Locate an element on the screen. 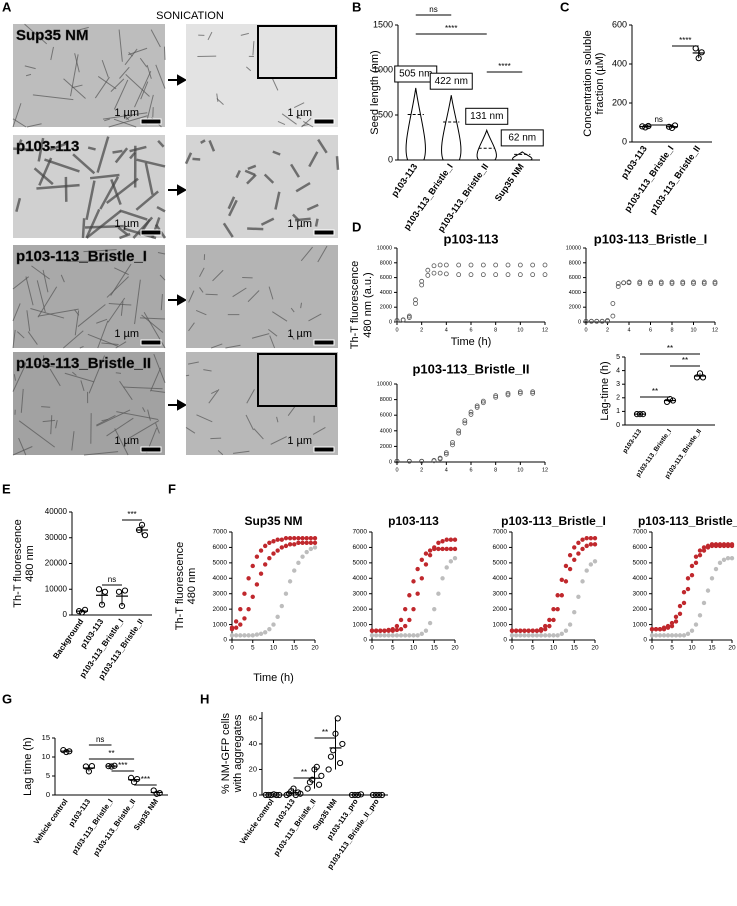 This screenshot has height=906, width=737. y-axis-label: with aggregates is located at coordinates (238, 753).